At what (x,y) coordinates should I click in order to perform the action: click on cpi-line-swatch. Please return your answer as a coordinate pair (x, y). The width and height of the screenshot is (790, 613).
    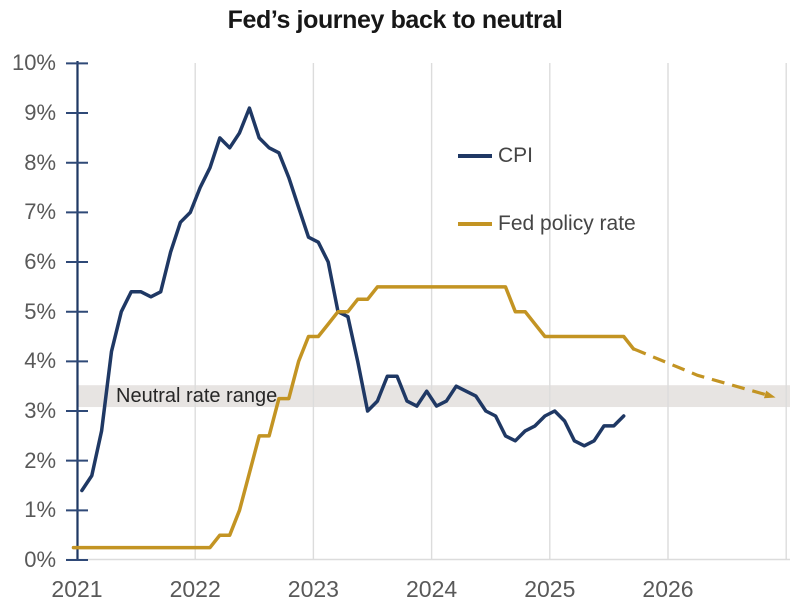
    Looking at the image, I should click on (475, 156).